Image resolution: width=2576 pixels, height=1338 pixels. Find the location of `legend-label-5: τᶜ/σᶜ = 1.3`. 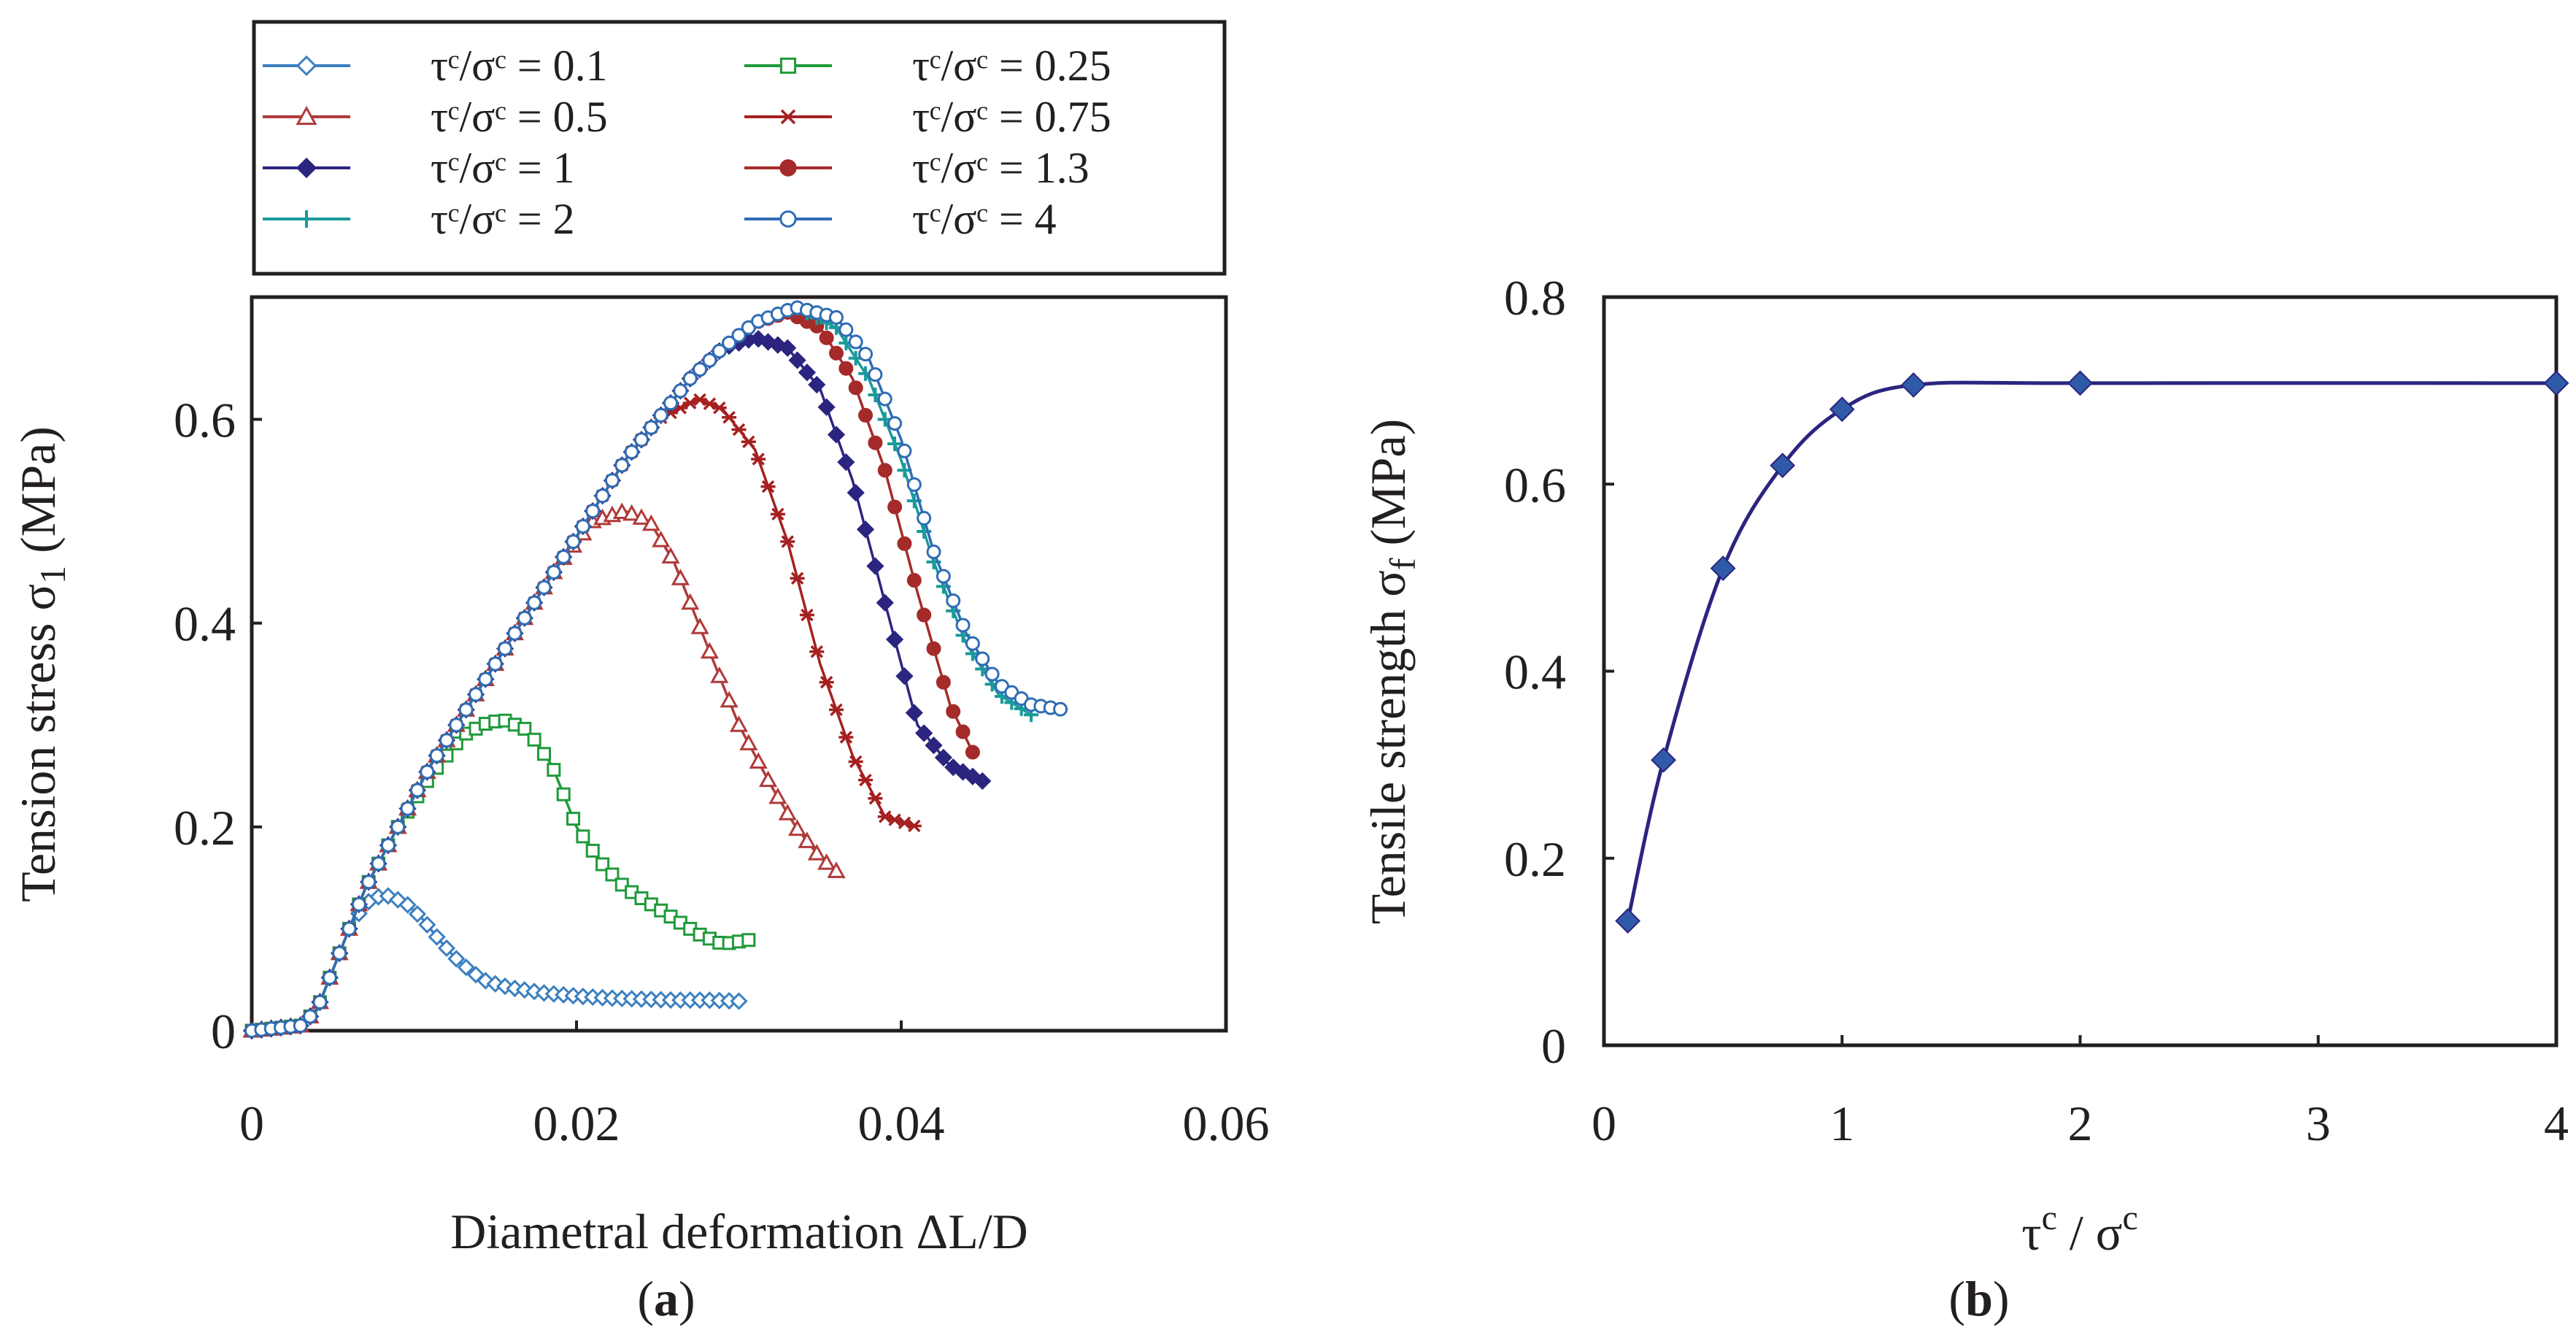

legend-label-5: τᶜ/σᶜ = 1.3 is located at coordinates (1001, 168).